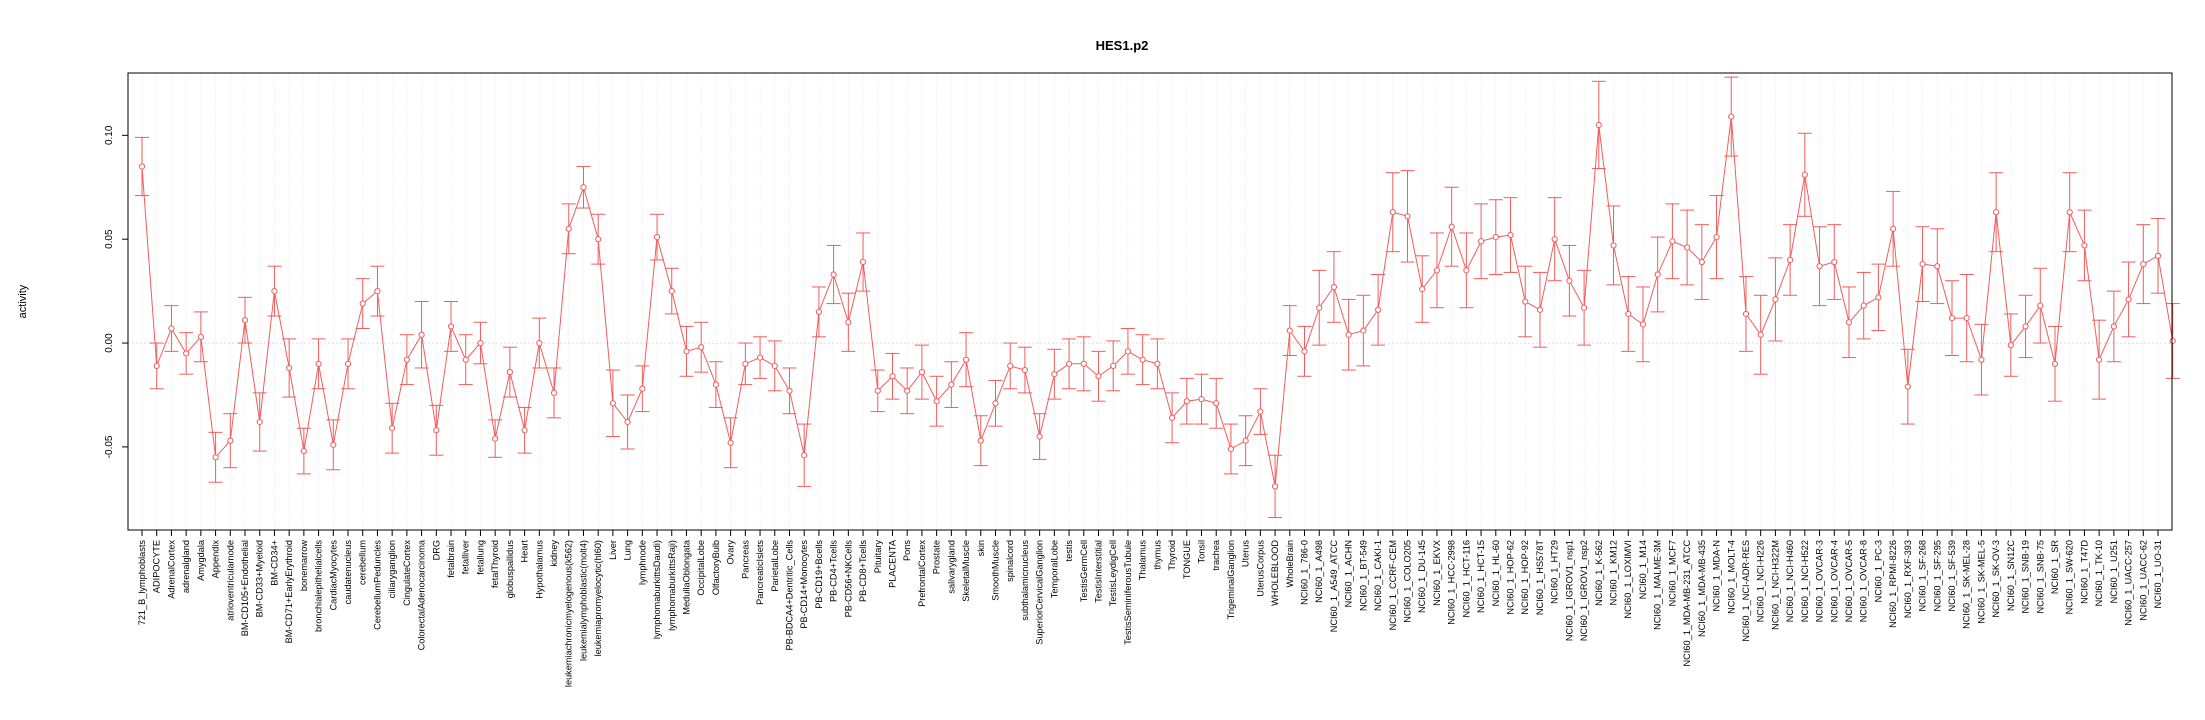 The height and width of the screenshot is (720, 2205). Describe the element at coordinates (2011, 575) in the screenshot. I see `x-tick-label: NCI60_1_SN12C` at that location.